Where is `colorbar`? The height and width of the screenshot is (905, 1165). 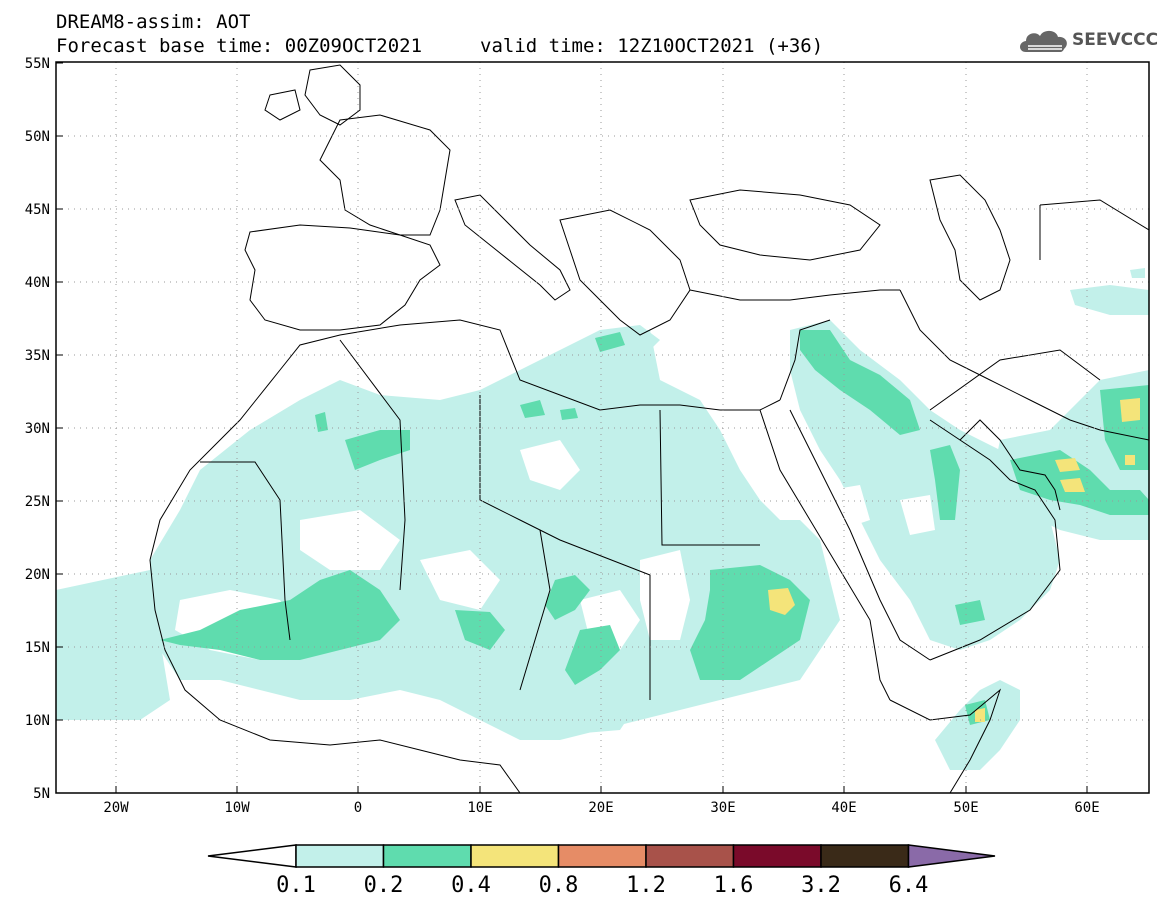
colorbar is located at coordinates (601, 856).